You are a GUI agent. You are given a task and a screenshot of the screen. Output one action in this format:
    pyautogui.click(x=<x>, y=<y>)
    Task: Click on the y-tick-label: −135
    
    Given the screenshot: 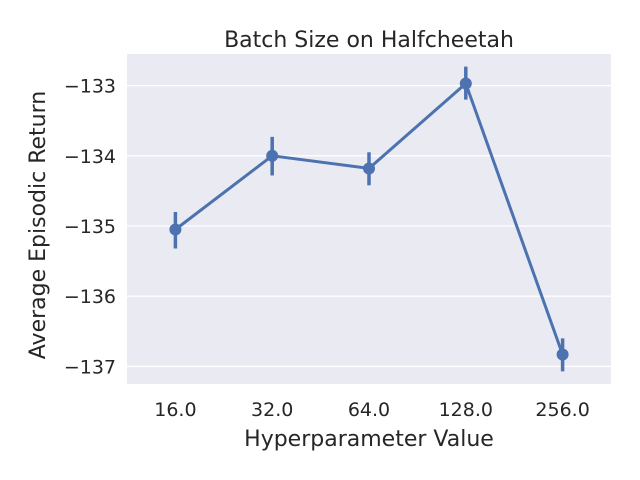 What is the action you would take?
    pyautogui.click(x=90, y=227)
    